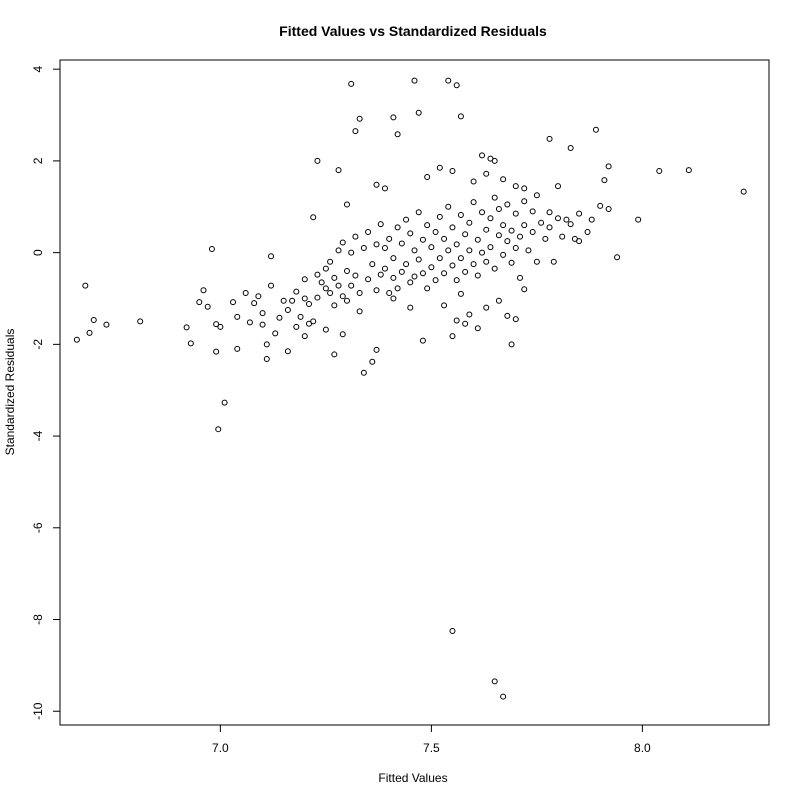 The height and width of the screenshot is (800, 800). Describe the element at coordinates (10, 392) in the screenshot. I see `y-axis-label: Standardized Residuals` at that location.